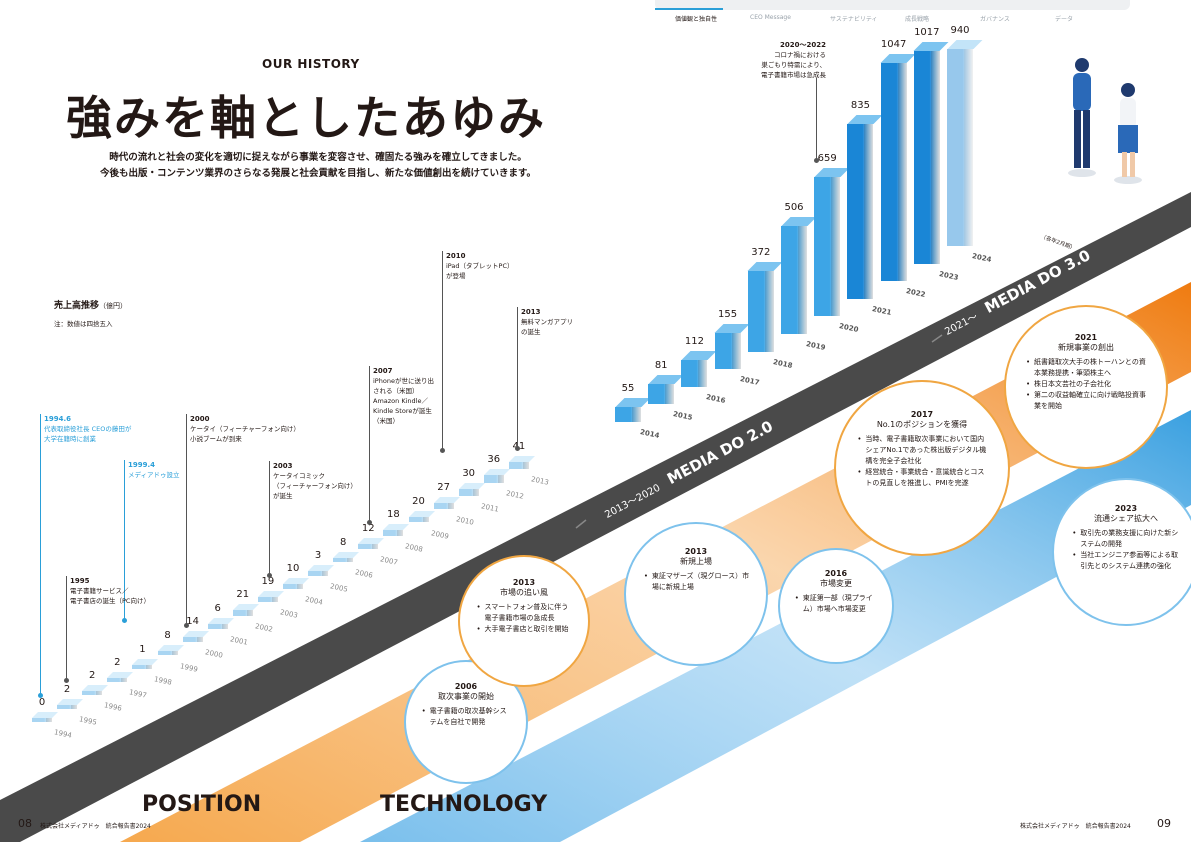  I want to click on chart-value-label: 14, so click(192, 621).